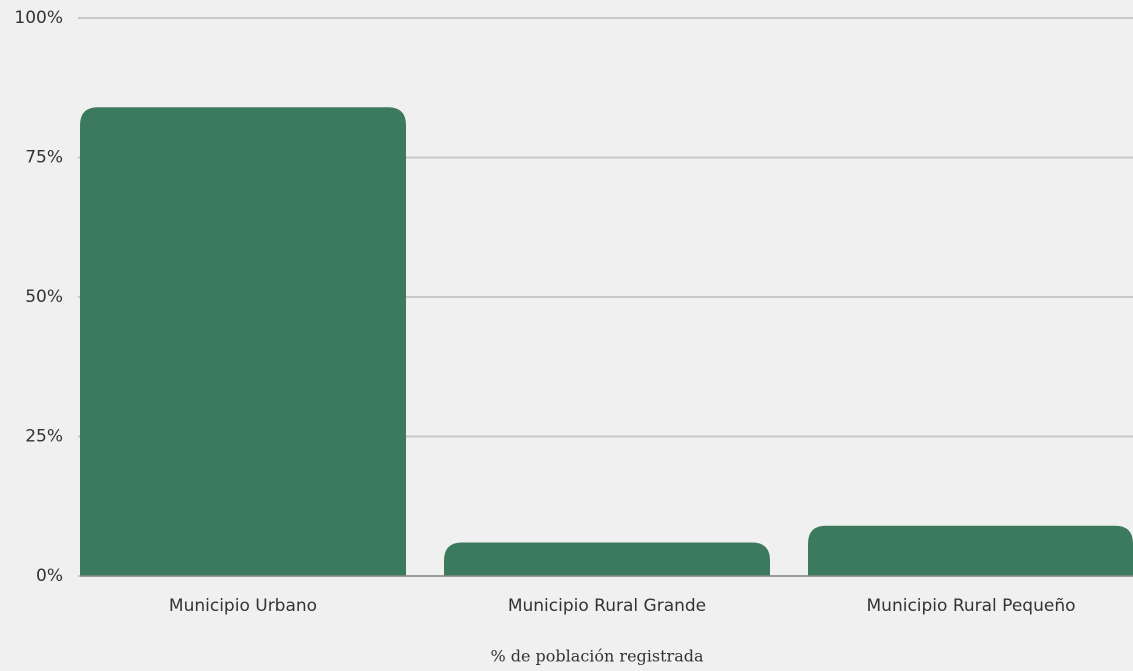 The image size is (1133, 671). I want to click on y-tick-label: 75%, so click(44, 158).